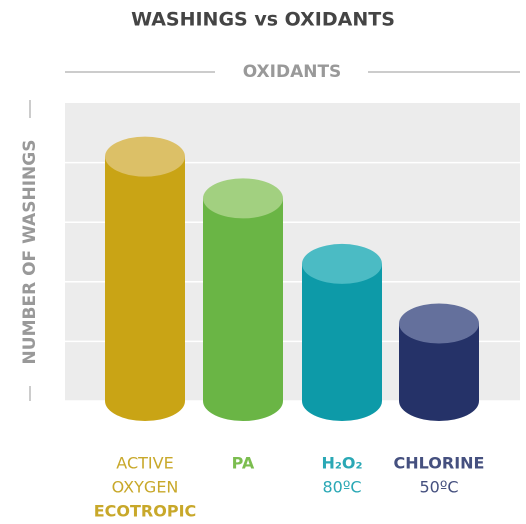 The width and height of the screenshot is (526, 524). I want to click on x-tick-label: PA, so click(243, 463).